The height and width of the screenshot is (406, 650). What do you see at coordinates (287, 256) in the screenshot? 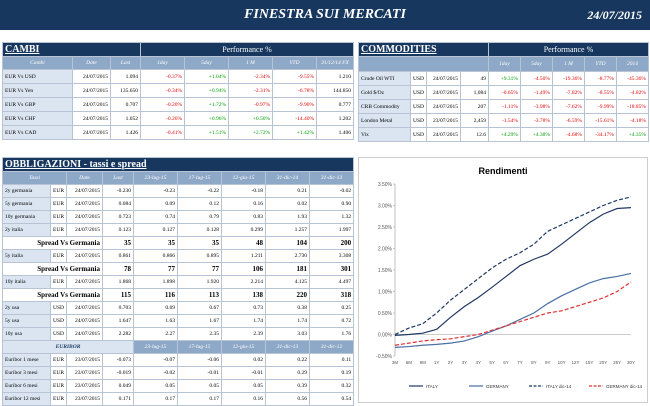
I see `cell: 2.730` at bounding box center [287, 256].